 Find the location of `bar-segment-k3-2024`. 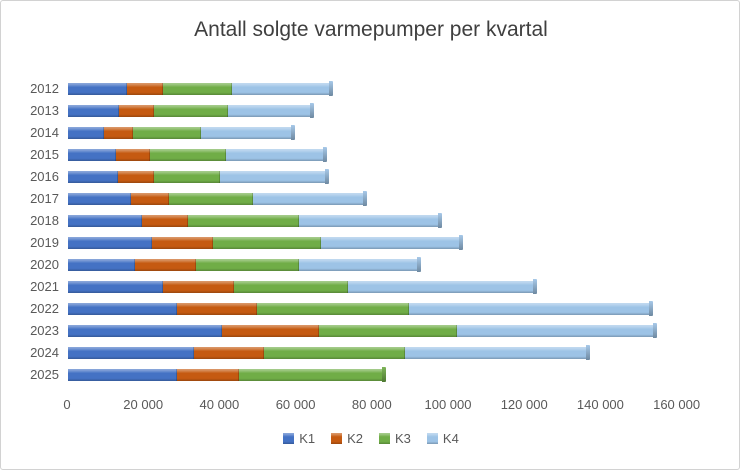

bar-segment-k3-2024 is located at coordinates (334, 353).